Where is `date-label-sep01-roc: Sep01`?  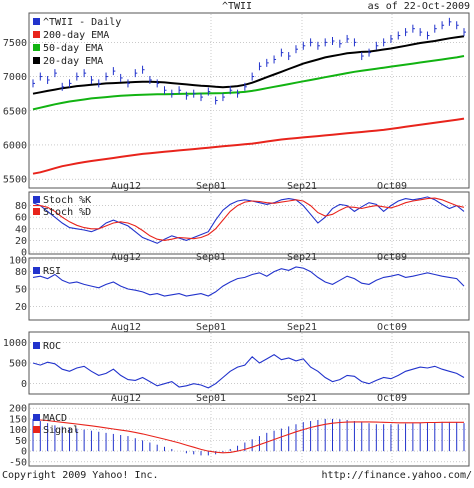 date-label-sep01-roc: Sep01 is located at coordinates (211, 398).